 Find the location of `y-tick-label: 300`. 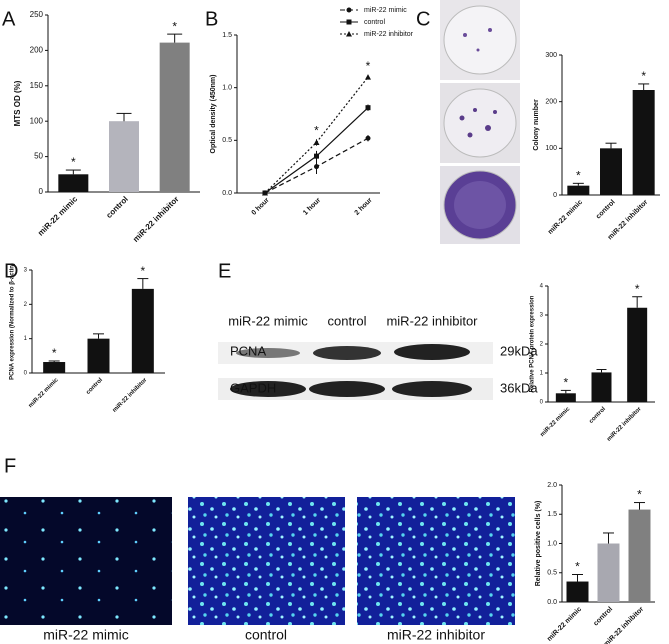

y-tick-label: 300 is located at coordinates (551, 55).